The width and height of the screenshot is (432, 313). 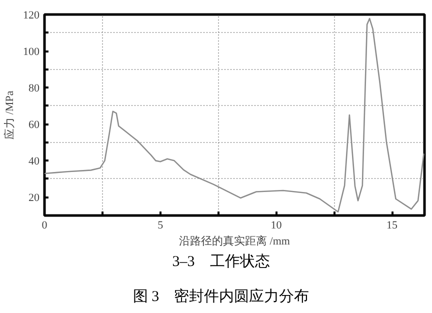 I want to click on x-tick-label: 15, so click(x=392, y=226).